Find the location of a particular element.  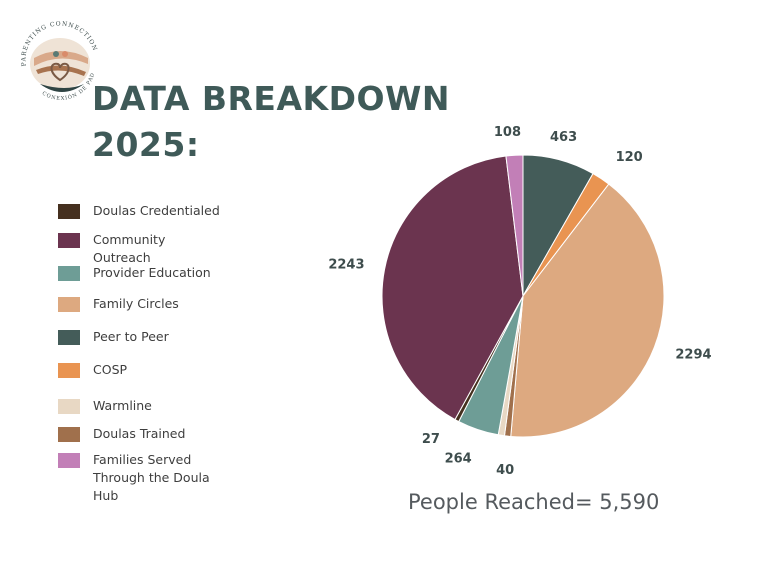

data-label: 463 is located at coordinates (563, 137).